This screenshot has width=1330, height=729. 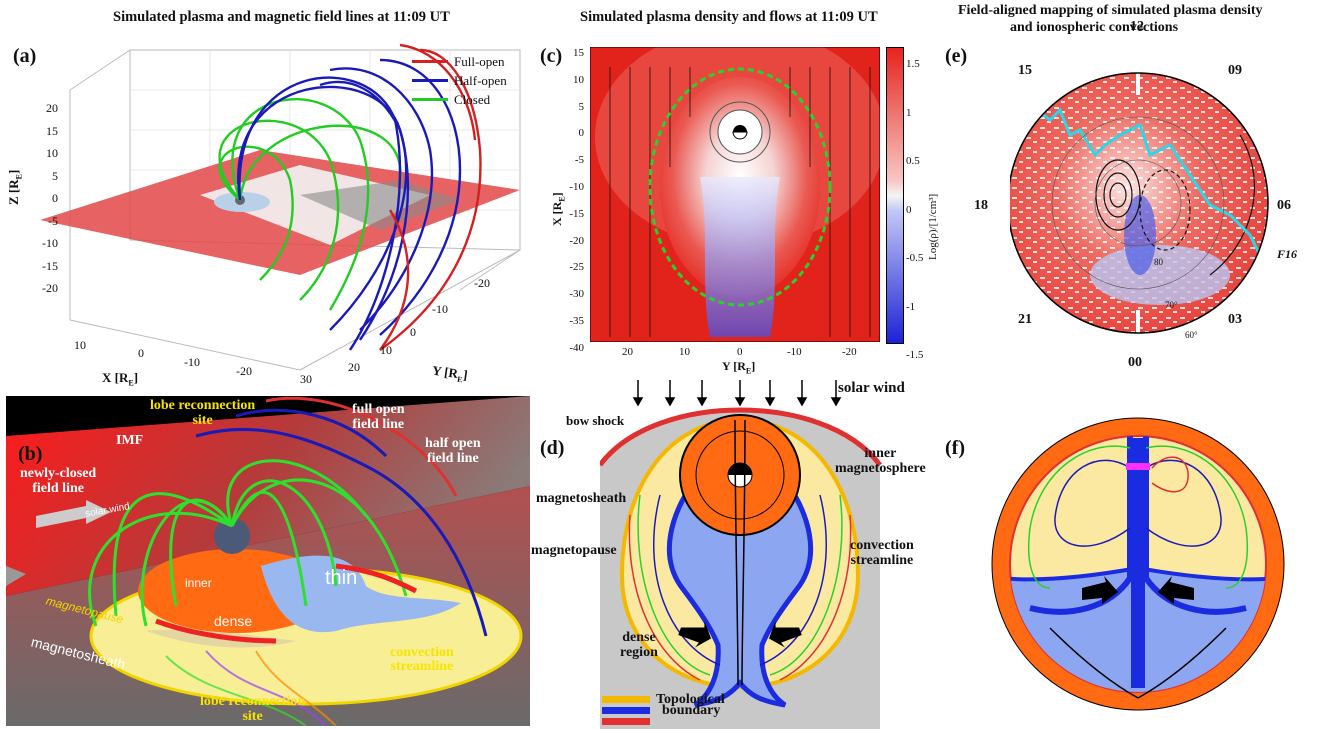 What do you see at coordinates (482, 283) in the screenshot?
I see `y-tick: -20` at bounding box center [482, 283].